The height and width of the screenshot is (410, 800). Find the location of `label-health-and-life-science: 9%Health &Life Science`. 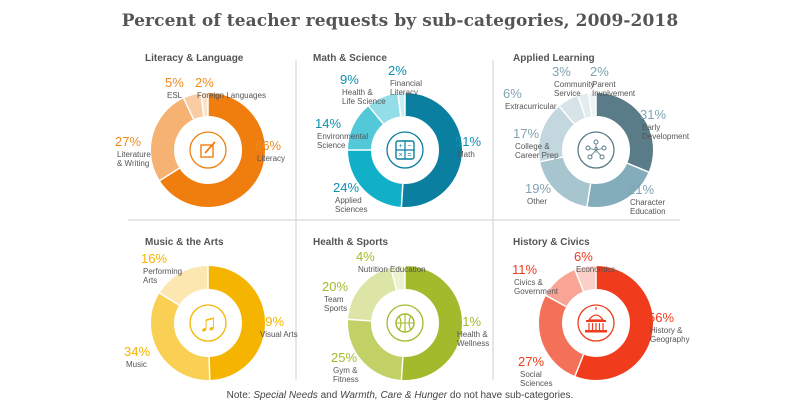

label-health-and-life-science: 9%Health &Life Science is located at coordinates (363, 89).